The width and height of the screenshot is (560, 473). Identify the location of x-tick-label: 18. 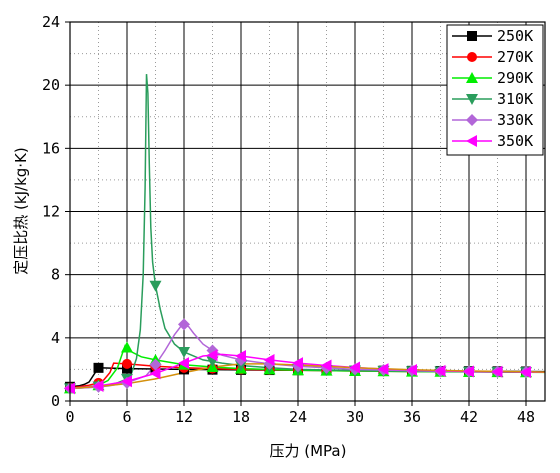
(241, 417).